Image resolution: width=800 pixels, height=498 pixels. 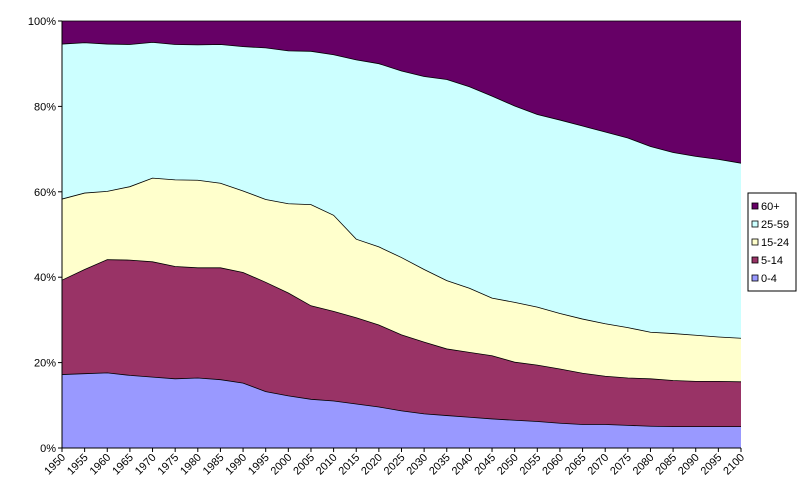 I want to click on y-tick-label: 60%, so click(x=45, y=193).